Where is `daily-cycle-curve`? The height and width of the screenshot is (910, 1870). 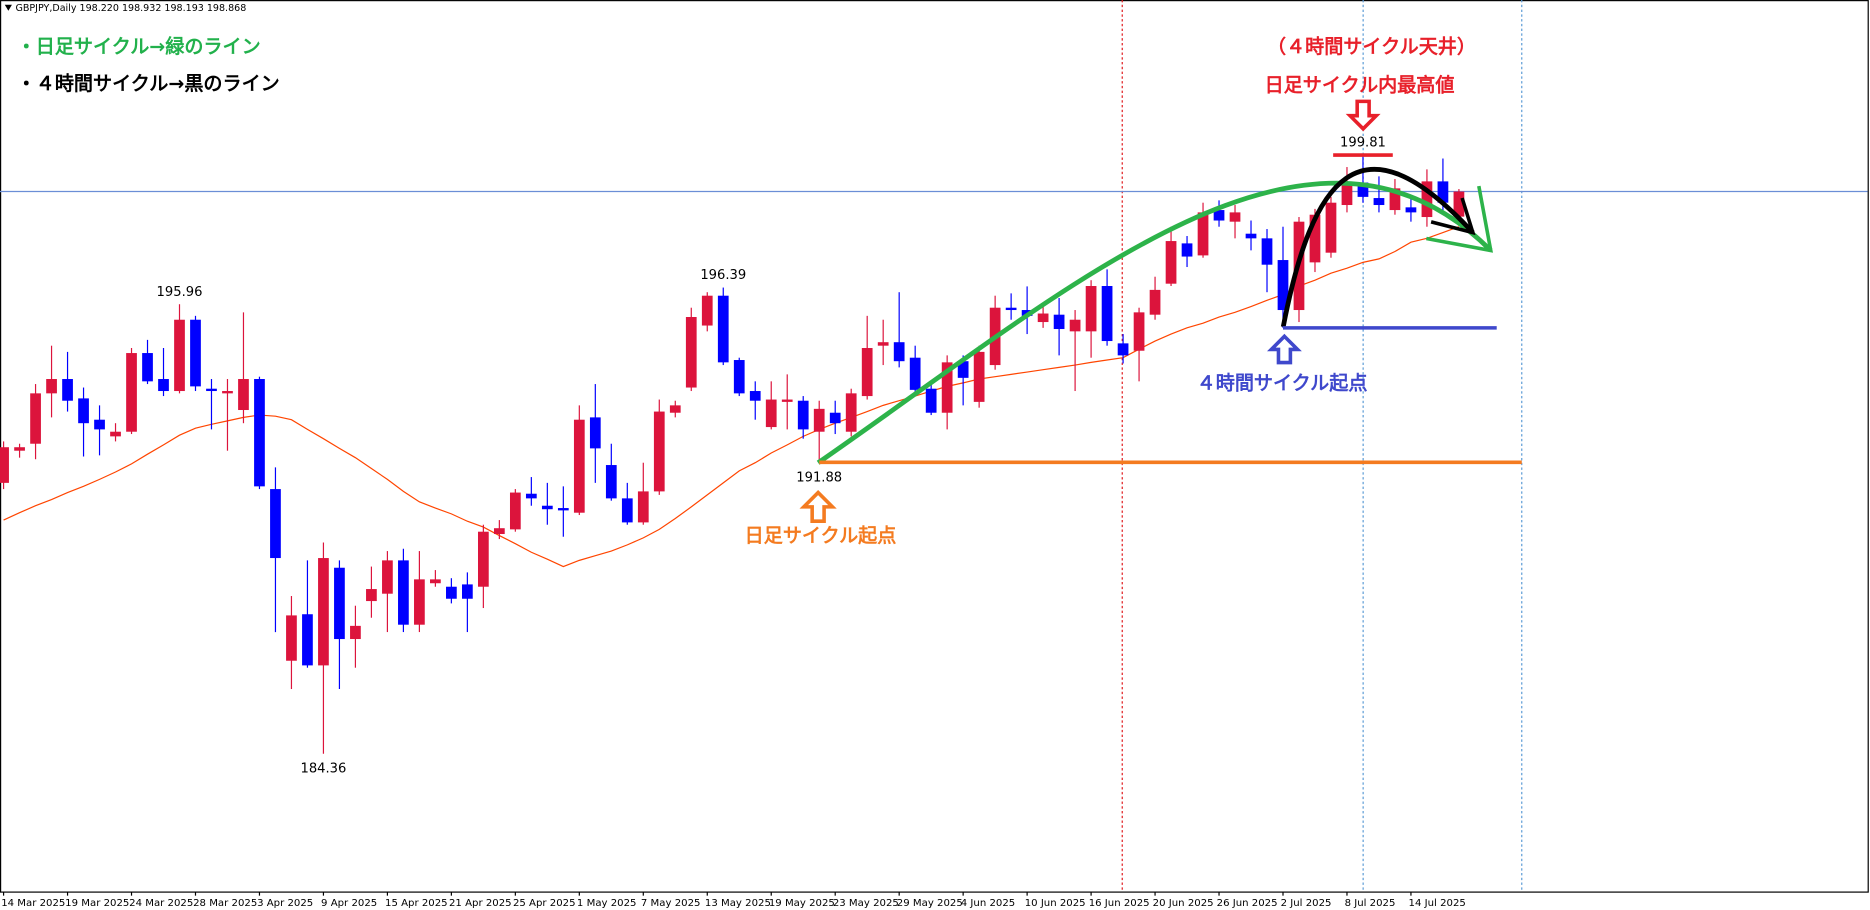
daily-cycle-curve is located at coordinates (1154, 322).